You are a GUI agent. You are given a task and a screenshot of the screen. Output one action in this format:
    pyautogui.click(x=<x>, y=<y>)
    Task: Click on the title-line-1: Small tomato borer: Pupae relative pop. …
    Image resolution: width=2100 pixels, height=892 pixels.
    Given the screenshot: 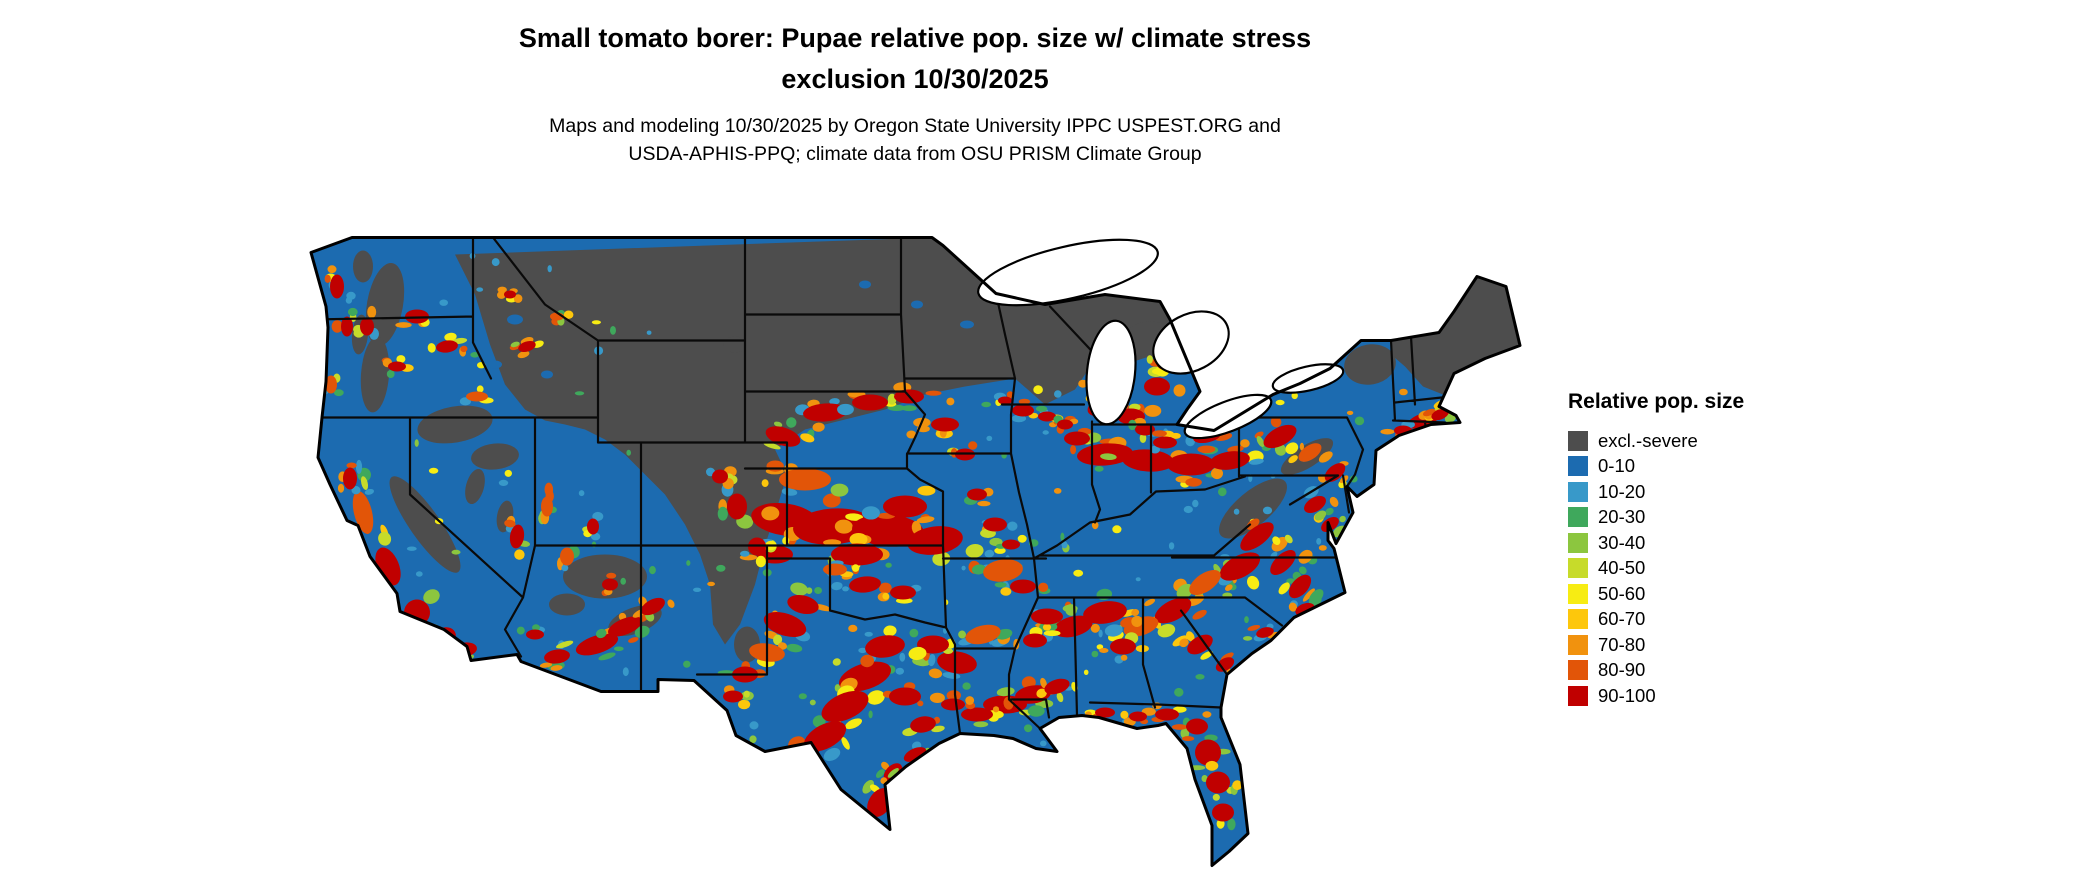 What is the action you would take?
    pyautogui.click(x=915, y=38)
    